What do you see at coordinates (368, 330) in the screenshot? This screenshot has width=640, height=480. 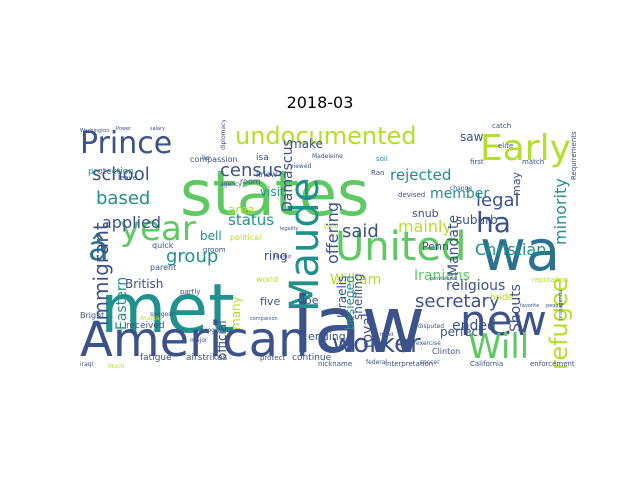 I see `word-39: royal` at bounding box center [368, 330].